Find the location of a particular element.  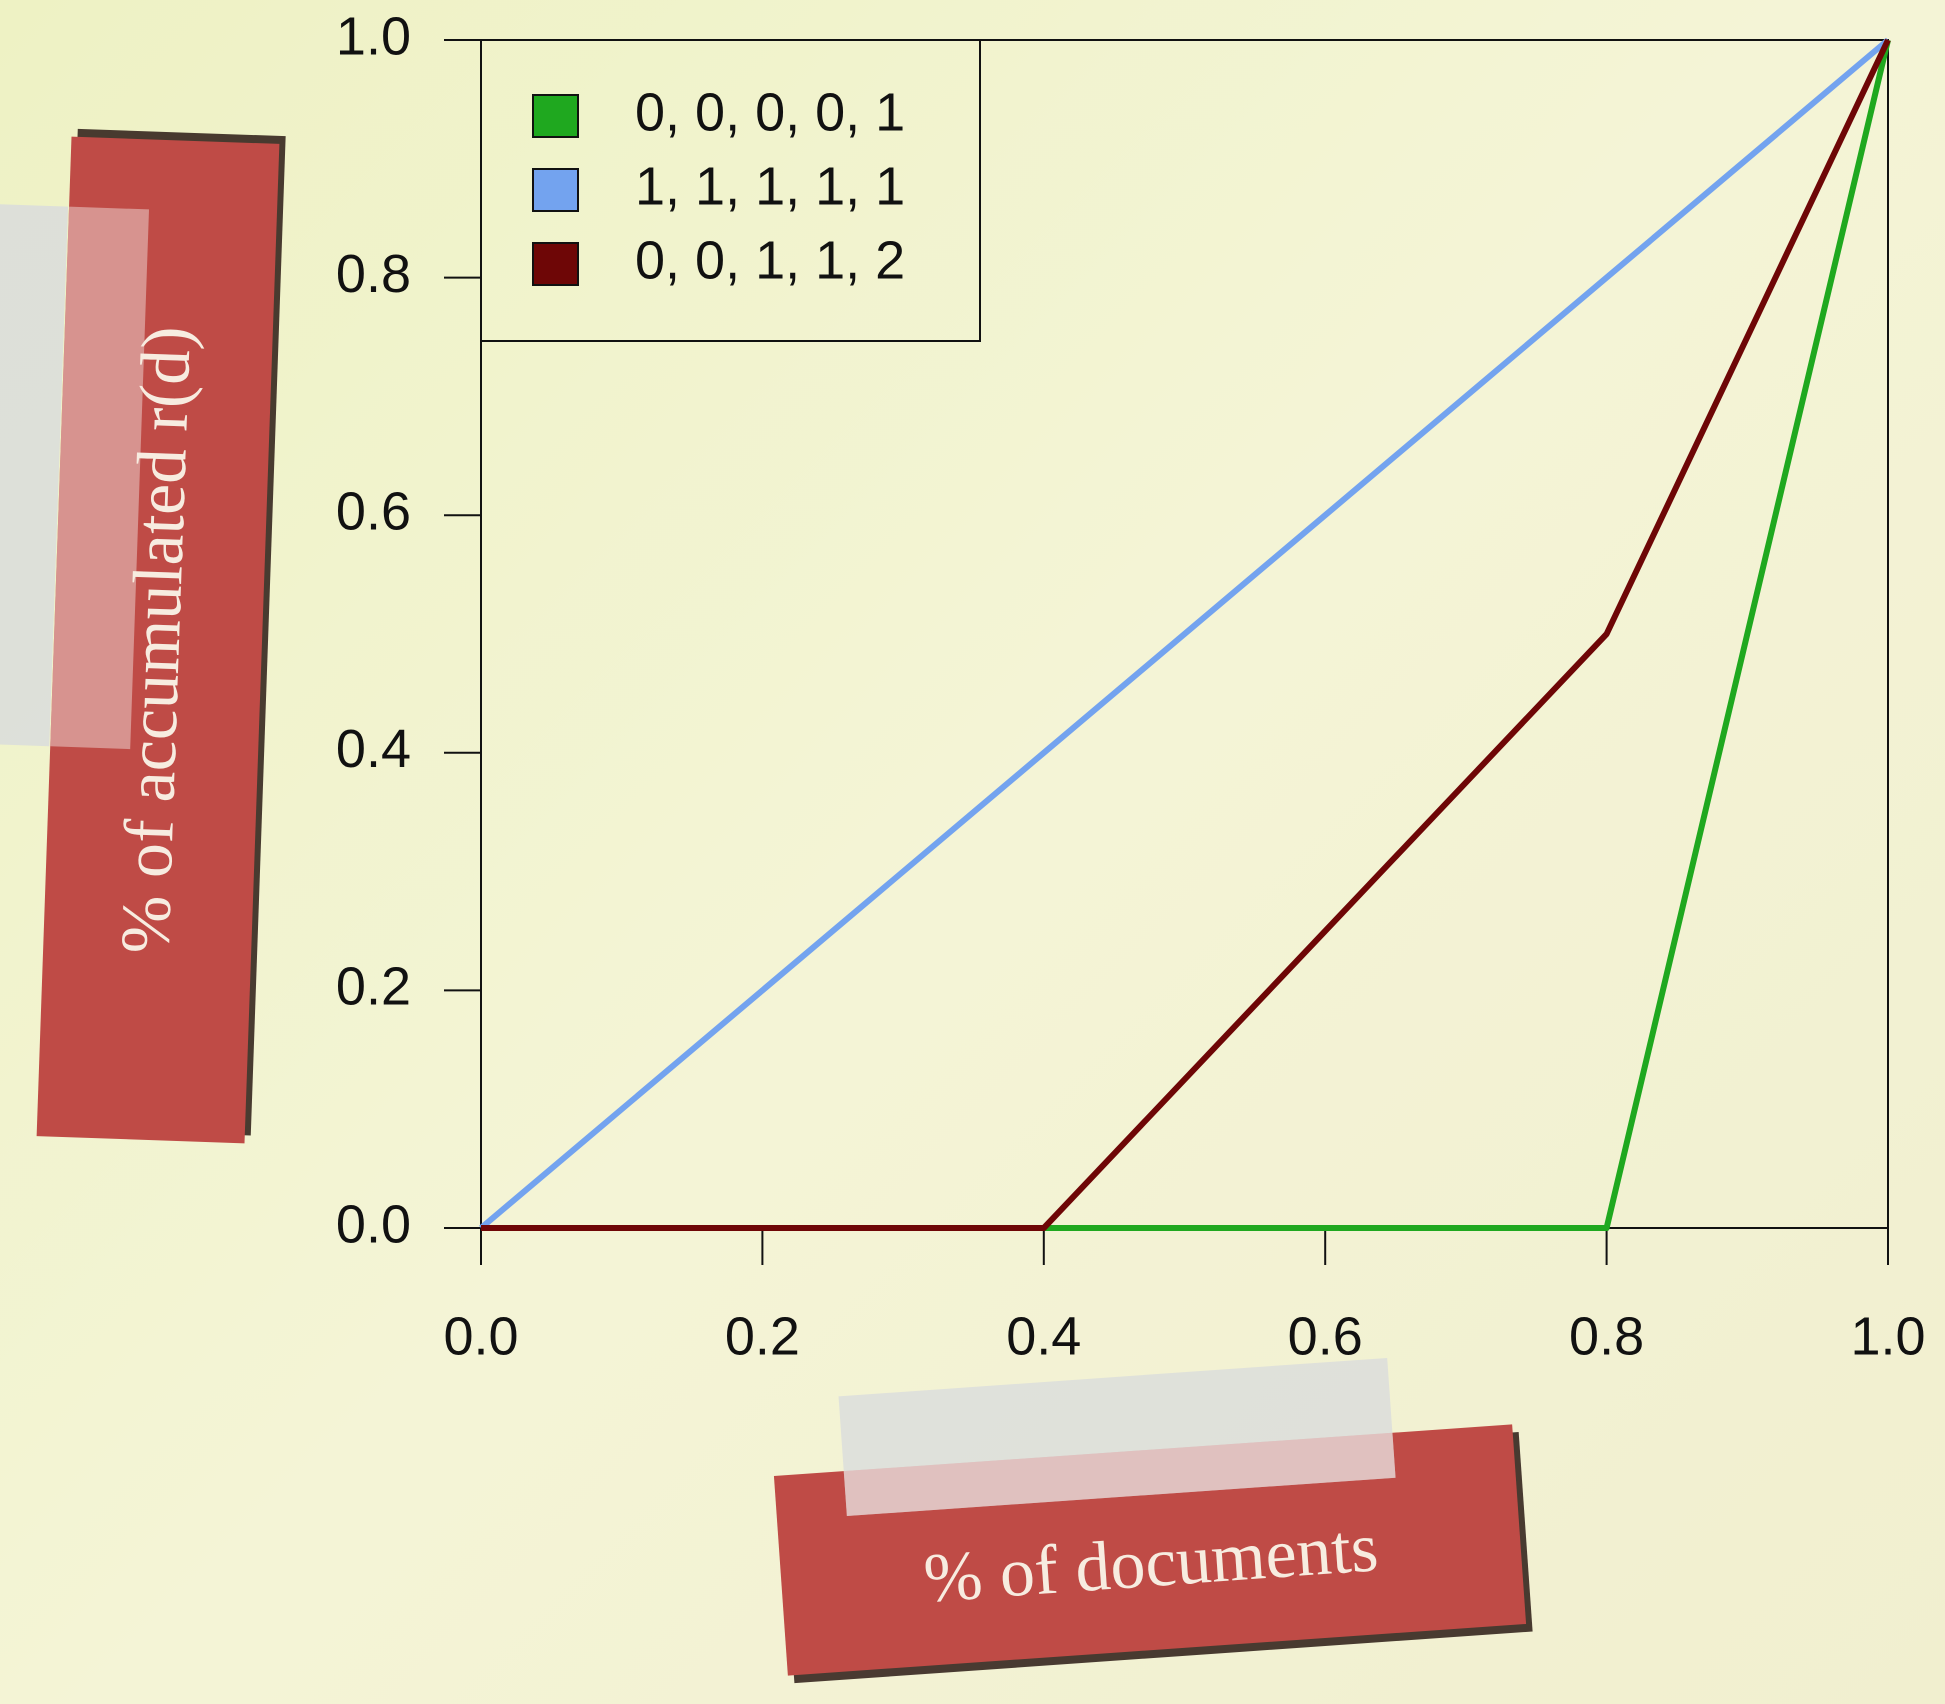

x-tick-label: 0.2 is located at coordinates (762, 1336).